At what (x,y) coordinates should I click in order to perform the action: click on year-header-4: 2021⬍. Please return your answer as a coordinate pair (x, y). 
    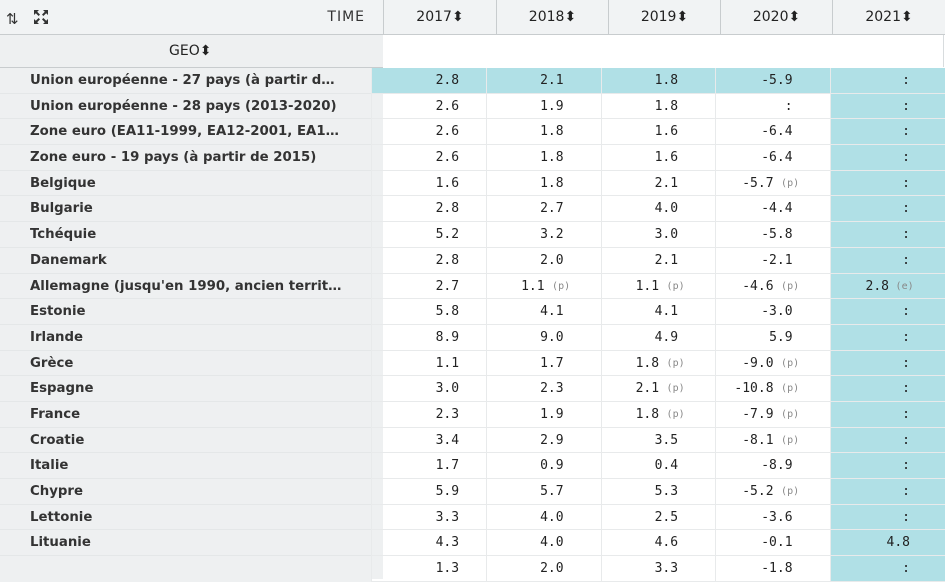
    Looking at the image, I should click on (888, 17).